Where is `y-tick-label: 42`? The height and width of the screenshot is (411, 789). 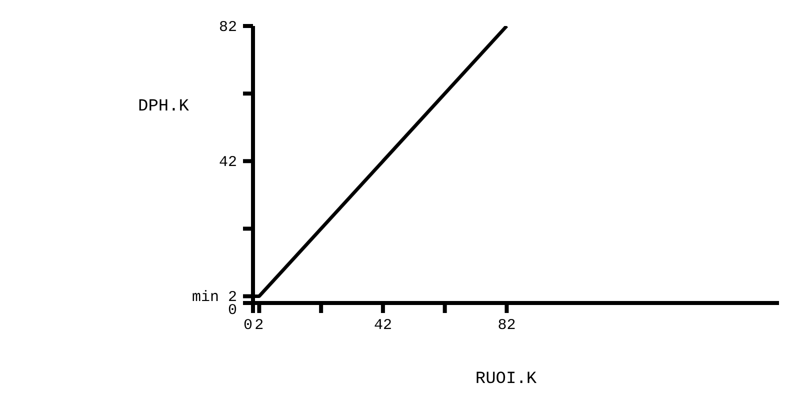 y-tick-label: 42 is located at coordinates (227, 163).